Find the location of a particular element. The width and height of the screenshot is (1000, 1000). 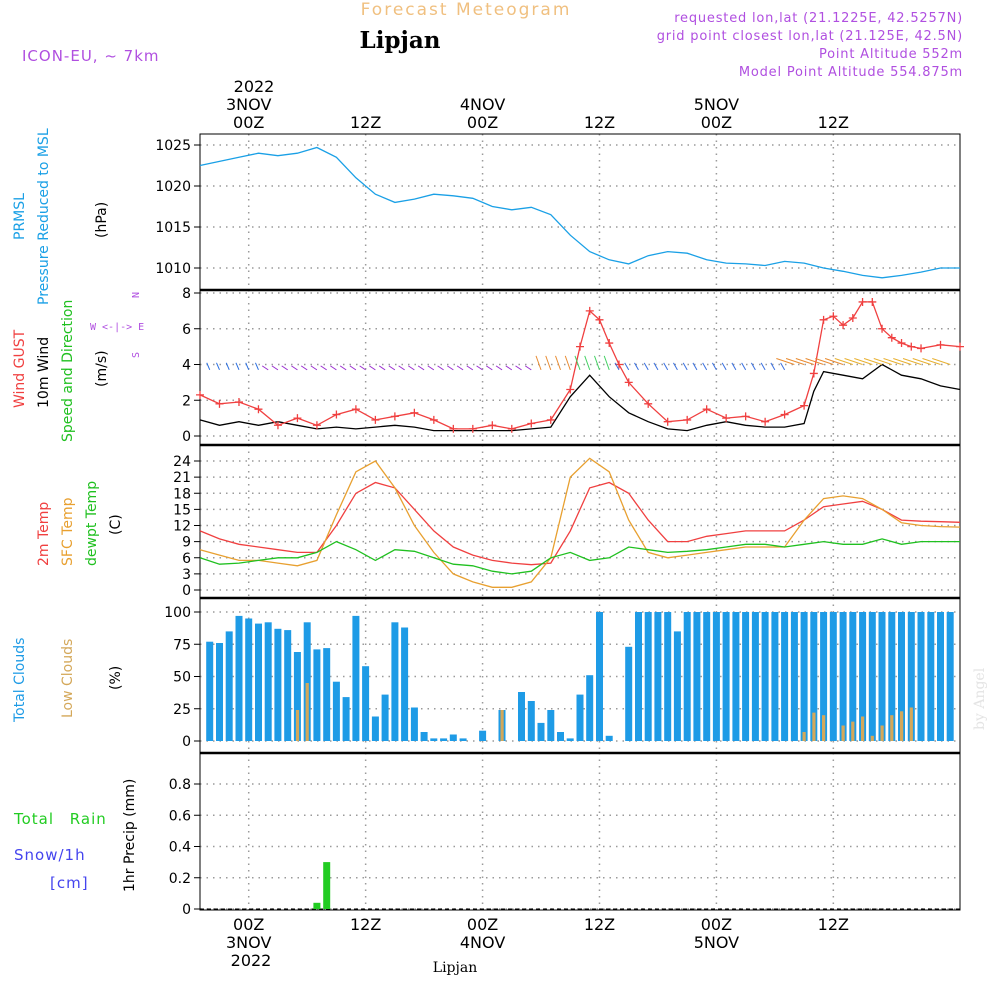

label-precip-mm: 1hr Precip (mm) is located at coordinates (130, 835).